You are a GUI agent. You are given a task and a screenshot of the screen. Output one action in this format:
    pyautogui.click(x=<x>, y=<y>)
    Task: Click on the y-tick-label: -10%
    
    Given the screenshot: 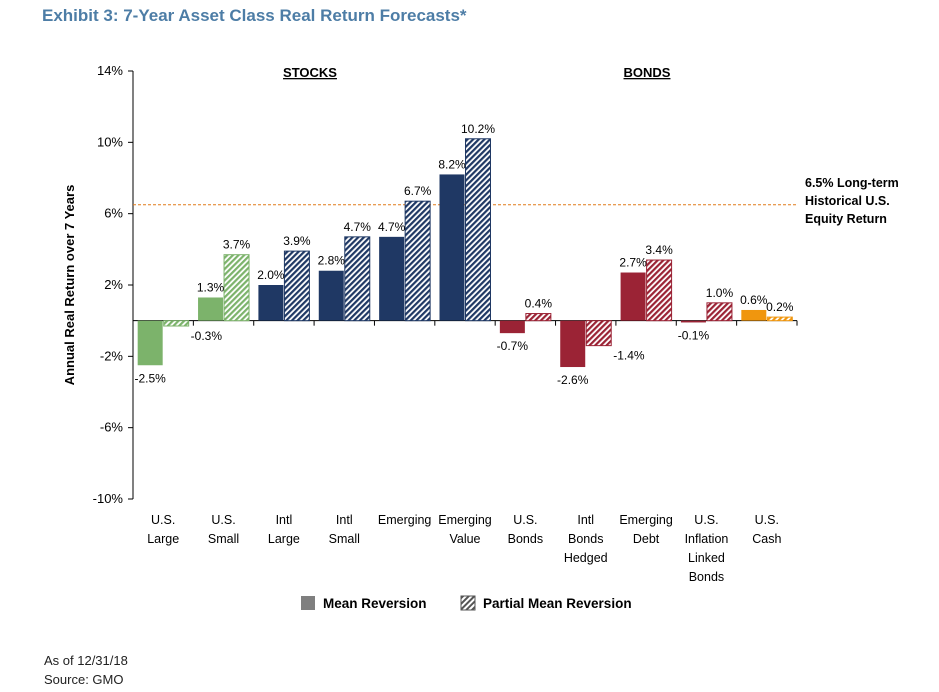 What is the action you would take?
    pyautogui.click(x=108, y=498)
    